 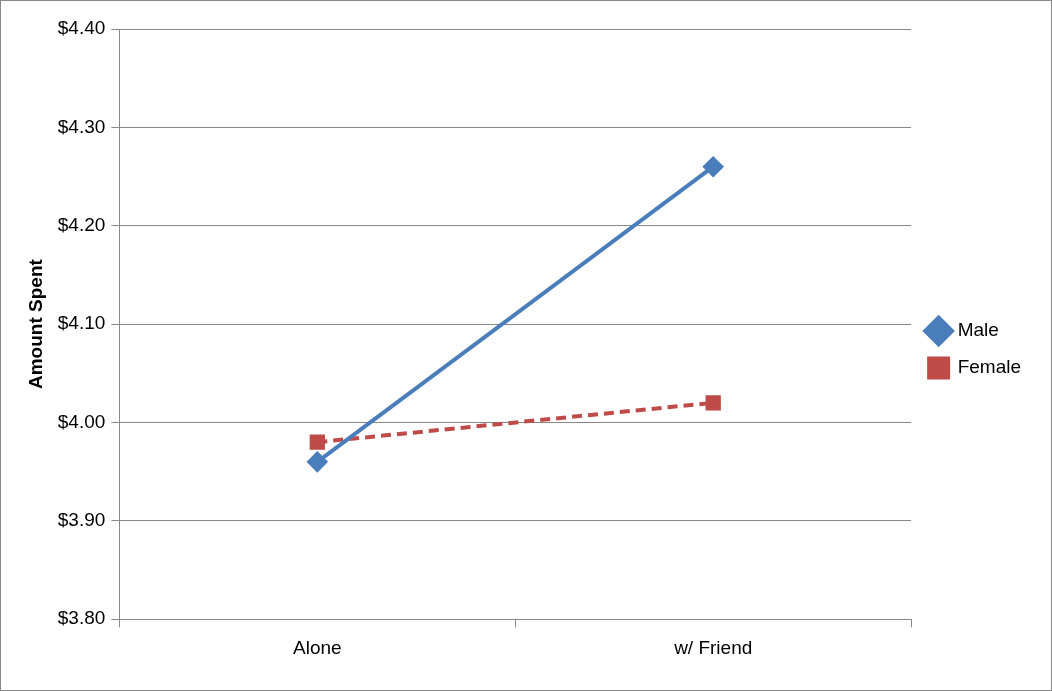 What do you see at coordinates (81, 520) in the screenshot?
I see `y-tick-label: $3.90` at bounding box center [81, 520].